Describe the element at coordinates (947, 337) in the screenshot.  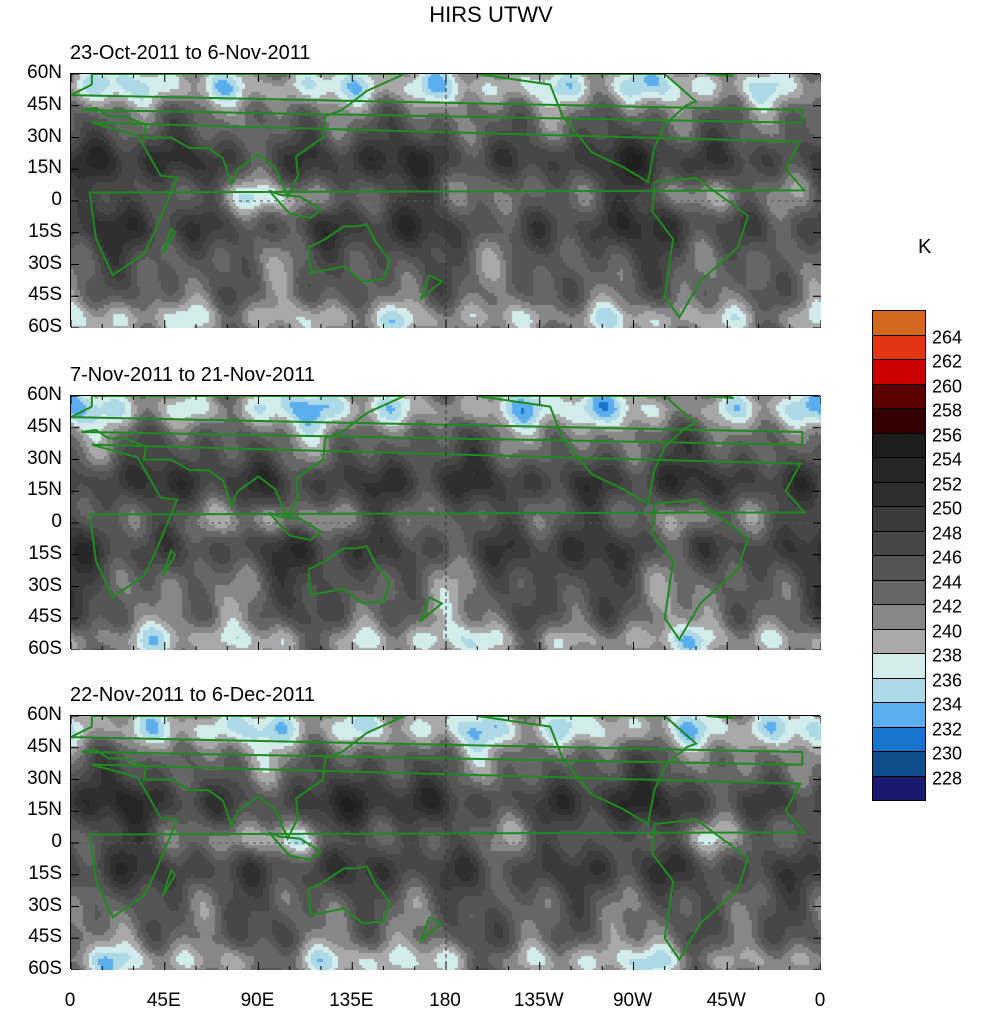
I see `colorbar-label: 264` at that location.